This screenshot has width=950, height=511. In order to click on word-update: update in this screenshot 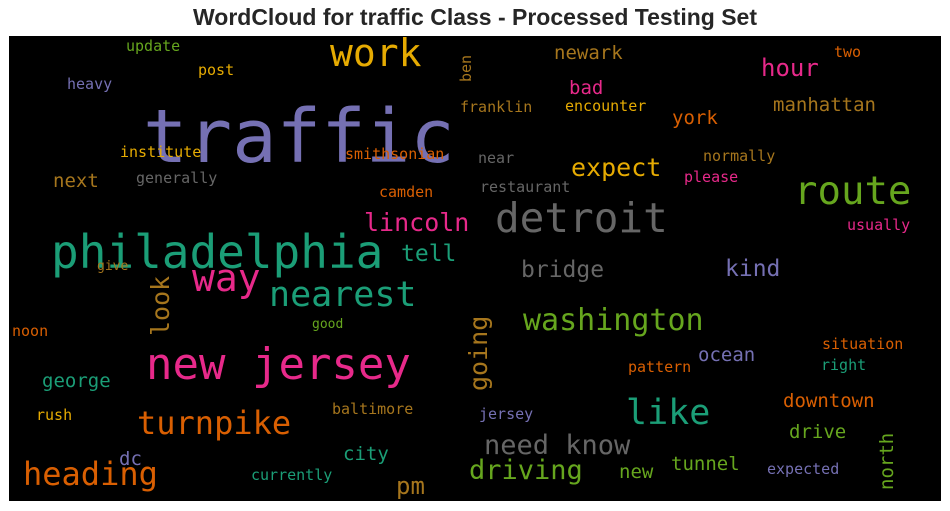, I will do `click(153, 46)`.